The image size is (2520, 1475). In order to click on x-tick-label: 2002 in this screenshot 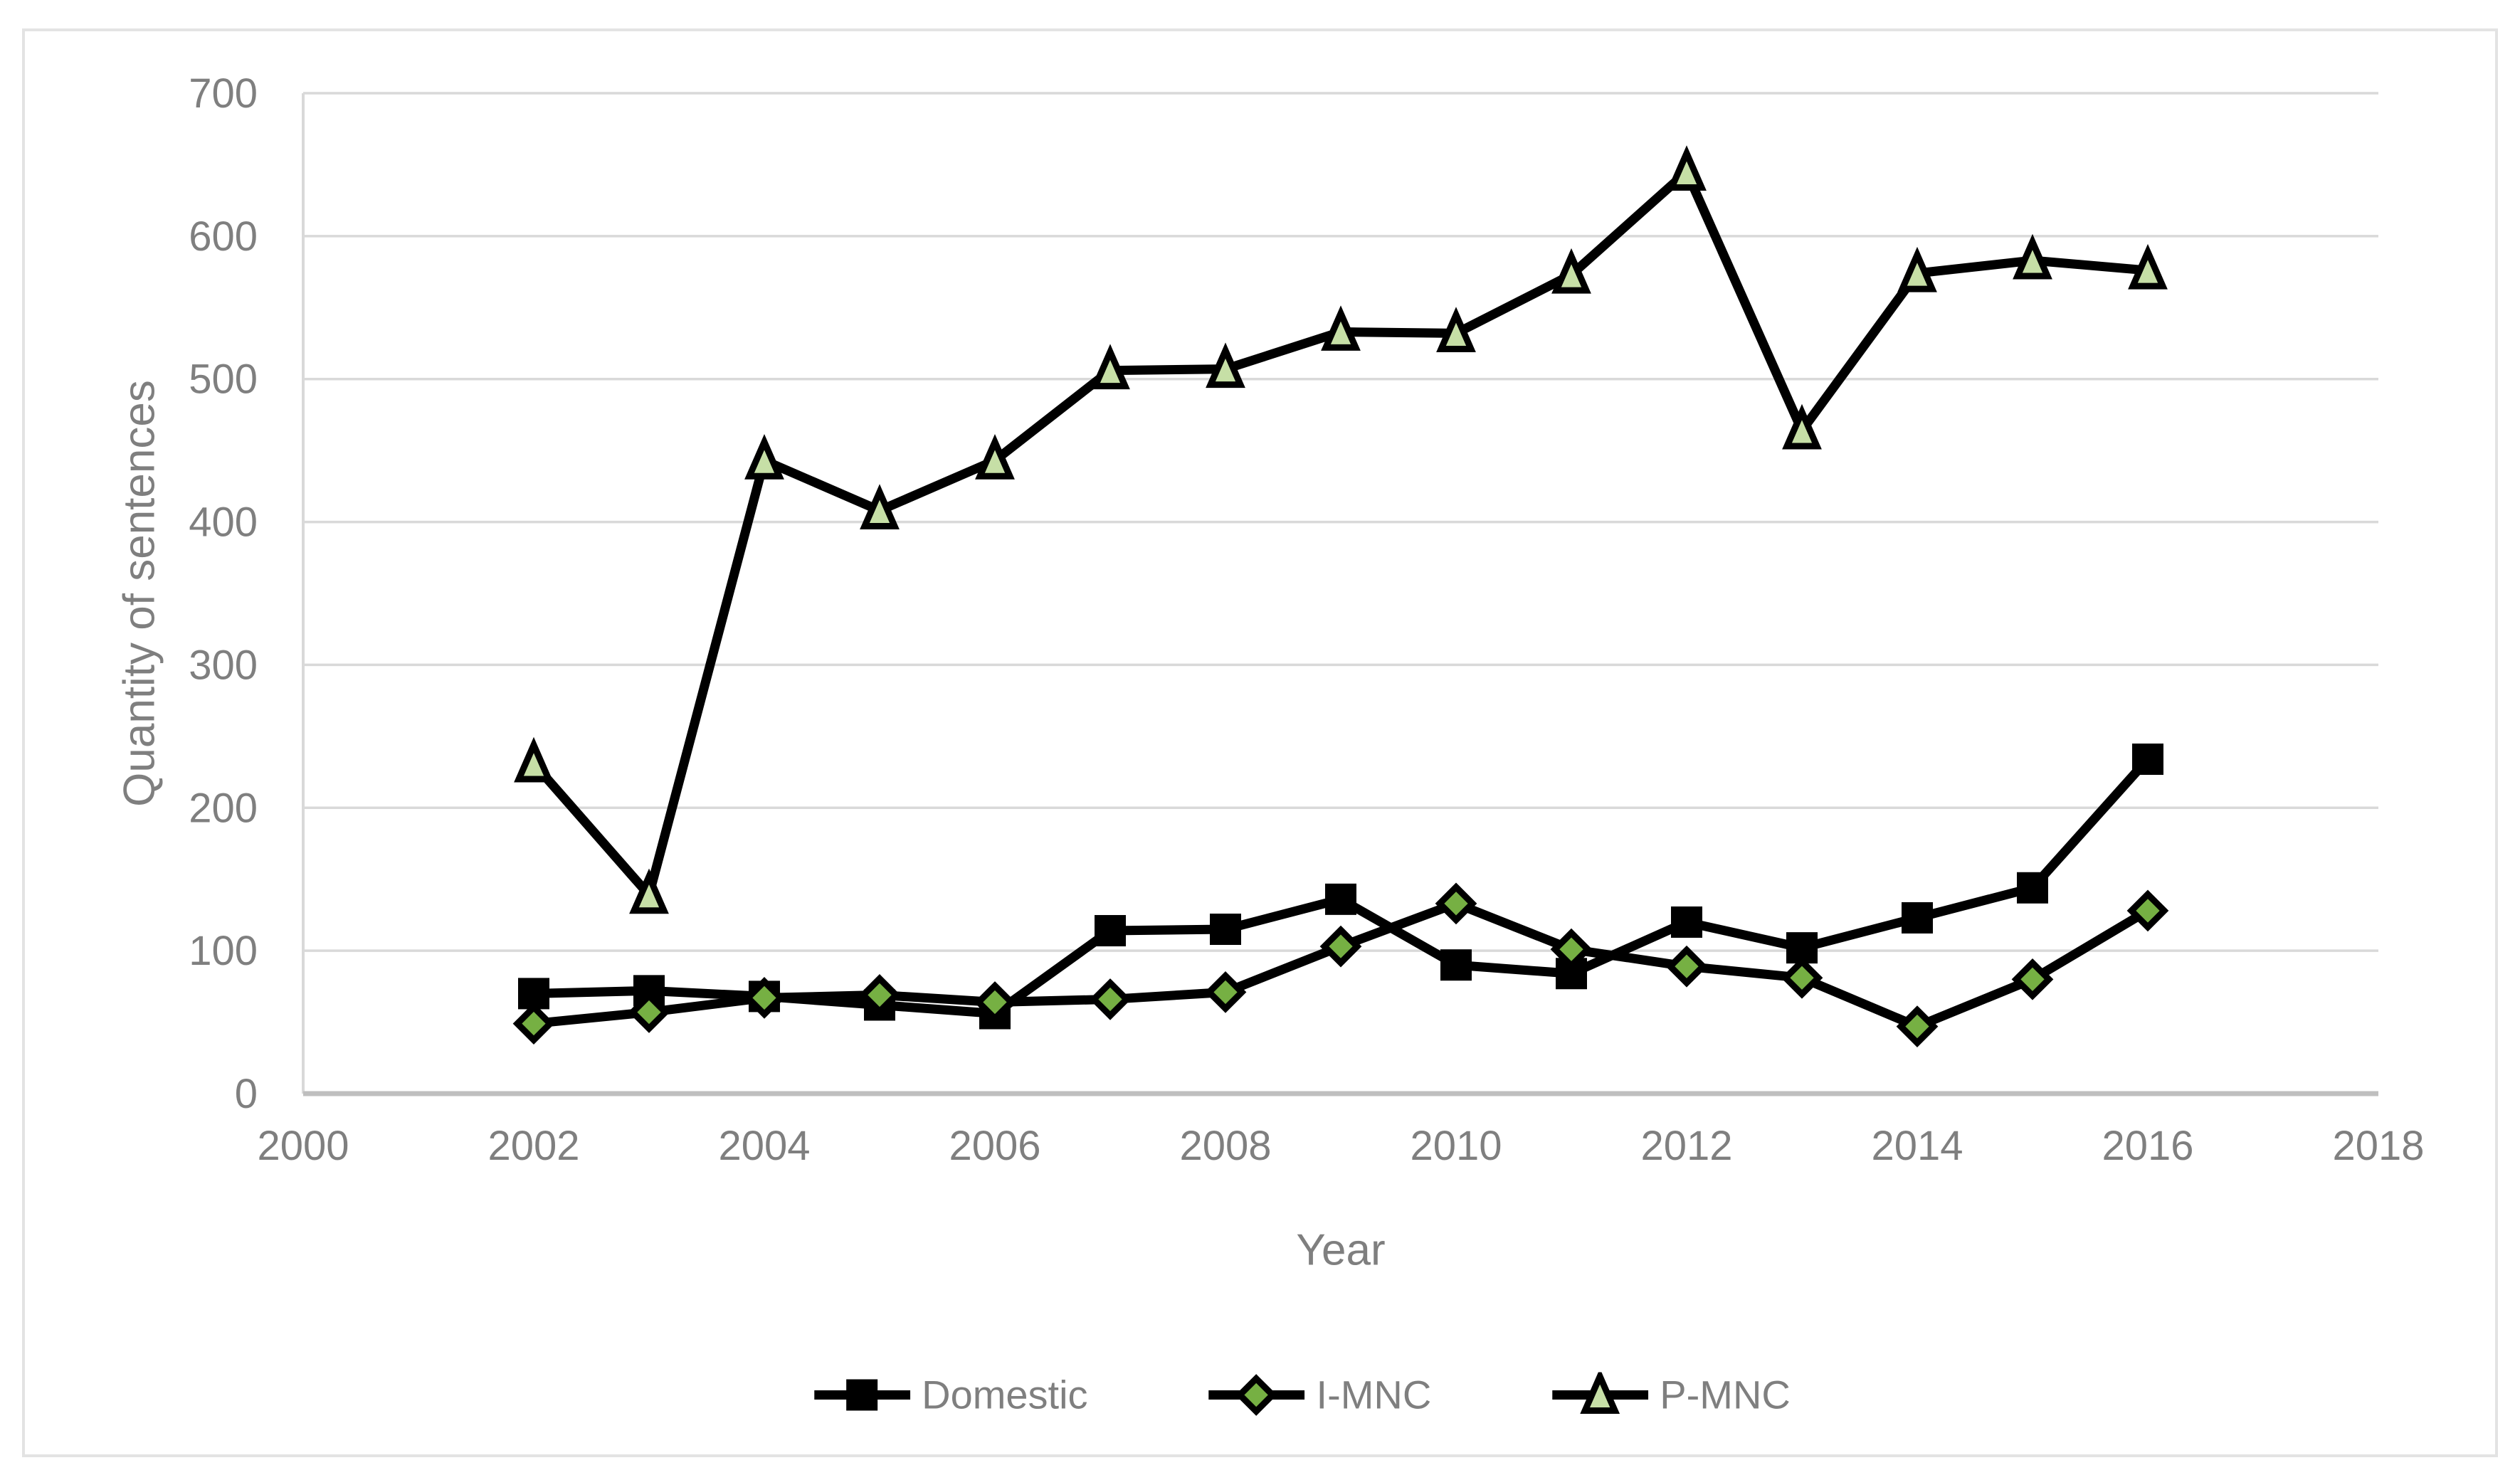, I will do `click(533, 1146)`.